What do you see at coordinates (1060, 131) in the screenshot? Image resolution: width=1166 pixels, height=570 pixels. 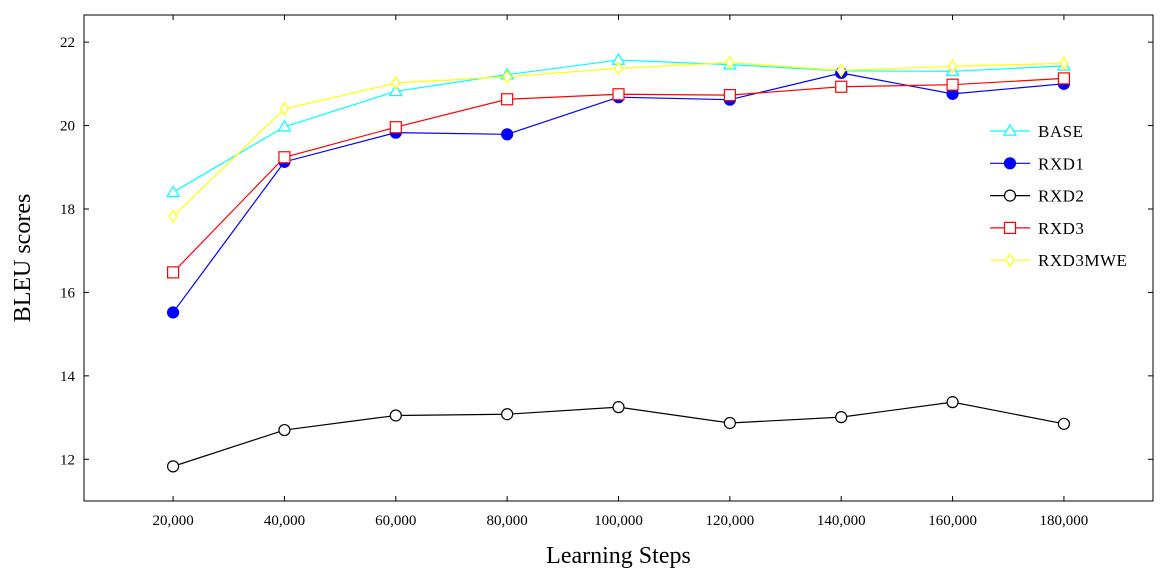 I see `legend-label: BASE` at bounding box center [1060, 131].